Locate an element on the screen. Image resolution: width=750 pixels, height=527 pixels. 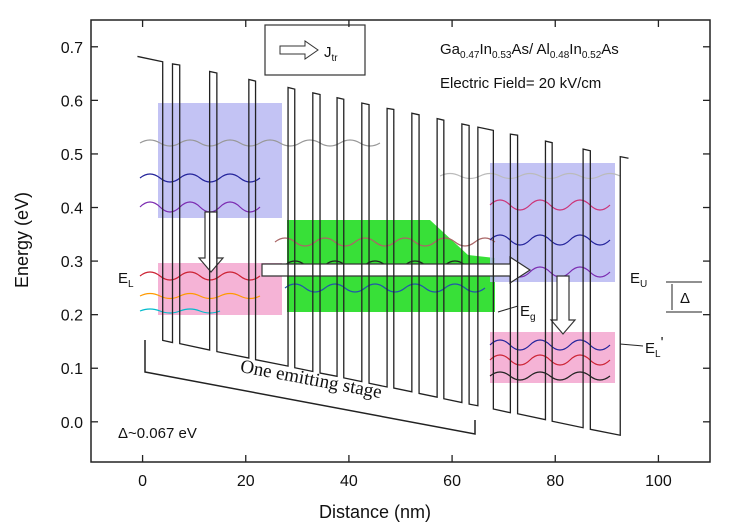
y-tick-label: 0.5 is located at coordinates (72, 155).